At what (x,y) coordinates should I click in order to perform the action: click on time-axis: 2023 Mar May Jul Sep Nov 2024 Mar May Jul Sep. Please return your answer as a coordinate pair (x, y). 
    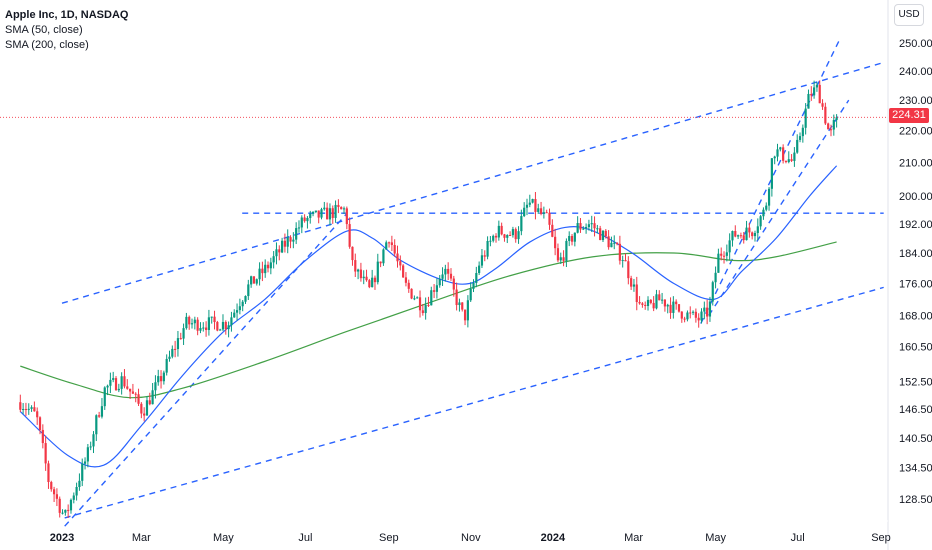
    Looking at the image, I should click on (470, 538).